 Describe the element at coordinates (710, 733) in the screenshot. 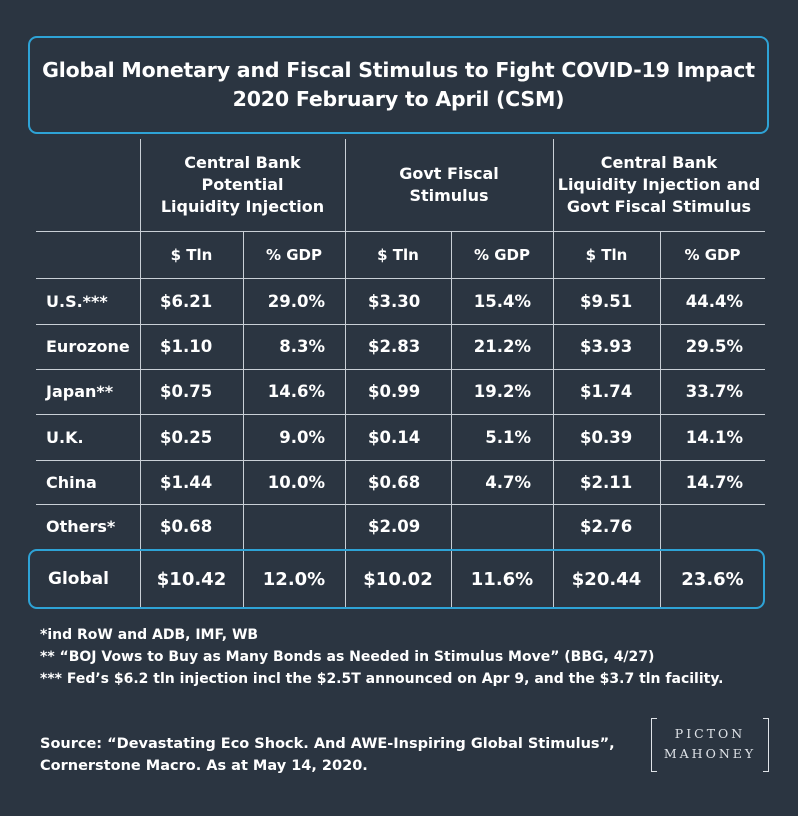

I see `logo-word-1: PICTON` at that location.